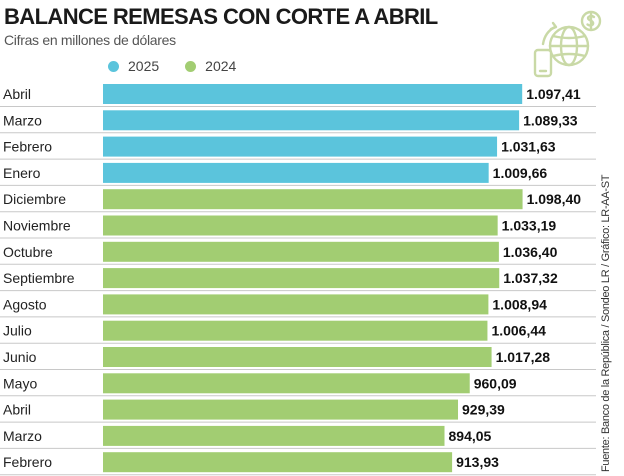  I want to click on value-label: 1.009,66, so click(520, 173).